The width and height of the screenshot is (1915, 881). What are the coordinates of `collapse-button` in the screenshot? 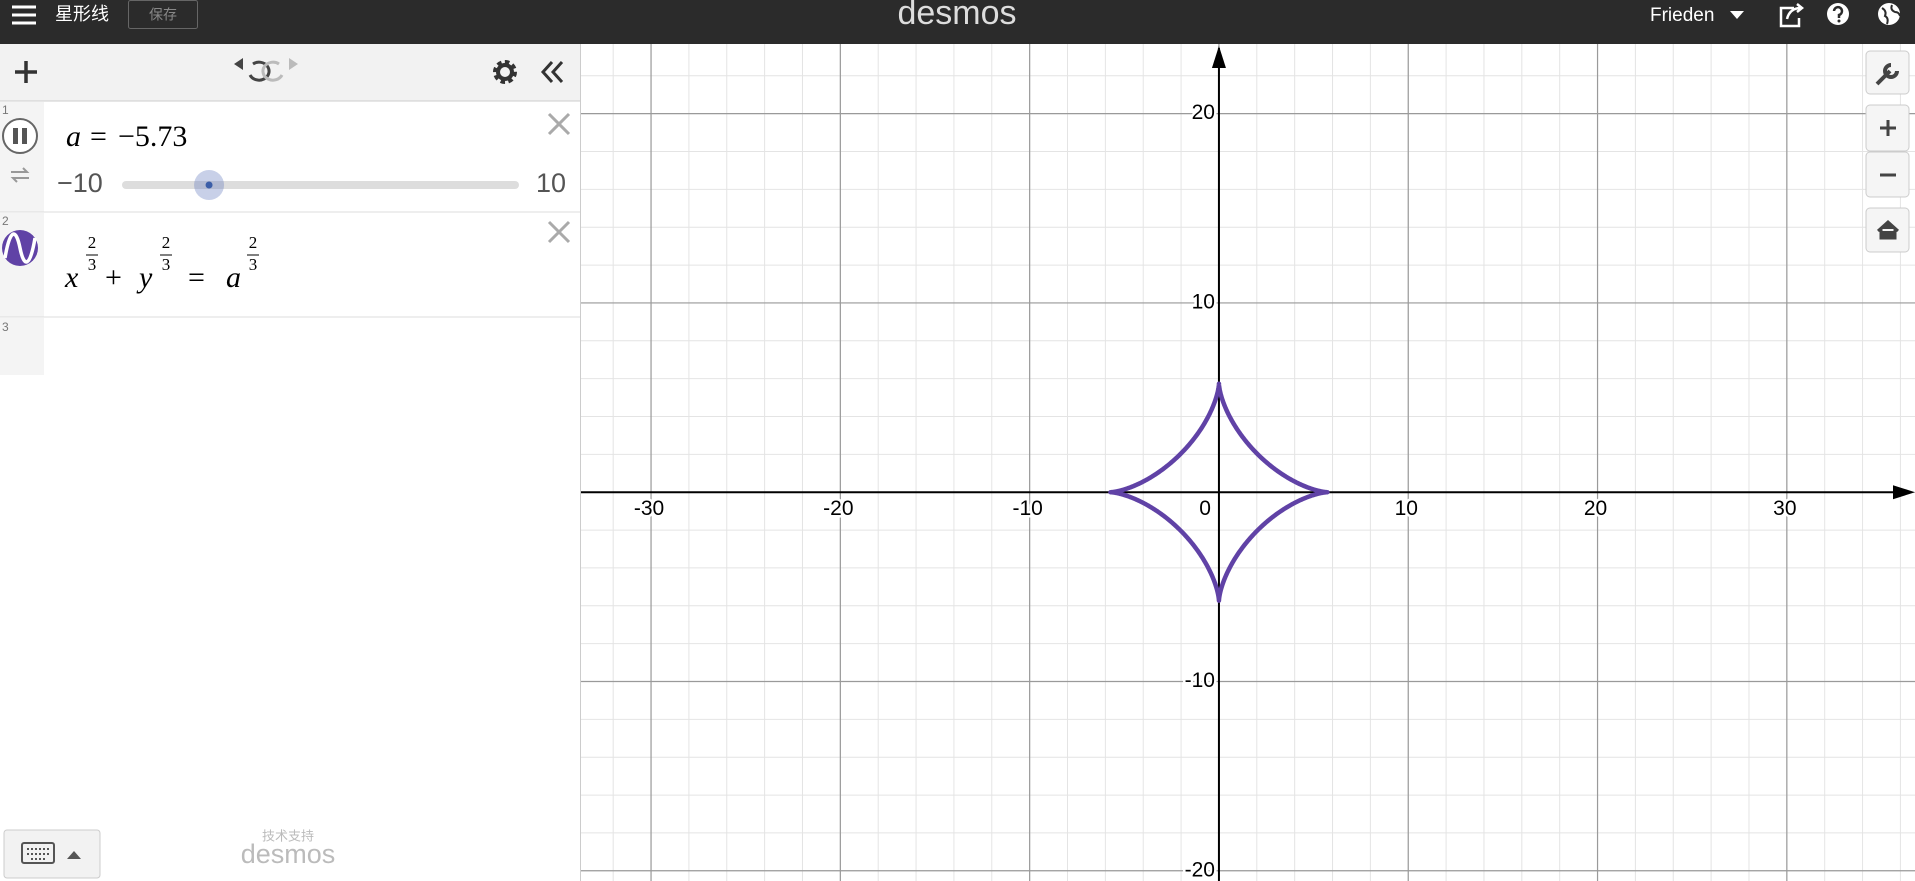 It's located at (552, 72).